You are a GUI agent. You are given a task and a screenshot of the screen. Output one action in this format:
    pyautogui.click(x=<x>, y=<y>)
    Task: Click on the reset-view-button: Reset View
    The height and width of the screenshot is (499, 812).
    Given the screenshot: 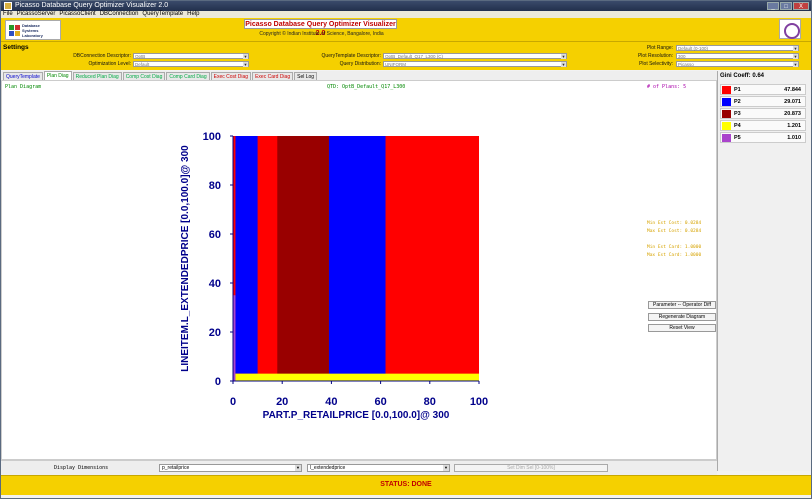 What is the action you would take?
    pyautogui.click(x=682, y=328)
    